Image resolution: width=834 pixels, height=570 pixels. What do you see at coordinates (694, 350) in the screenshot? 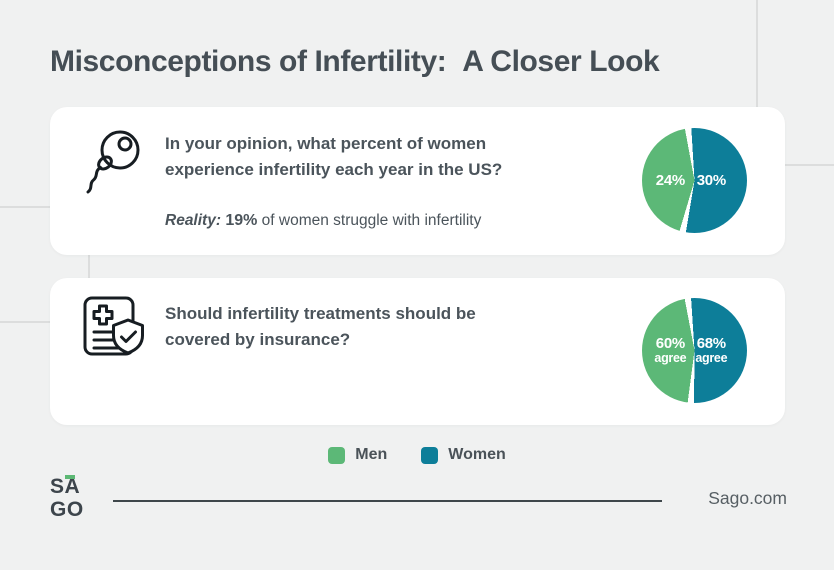
I see `pie-chart-insurance-coverage: 60% agree 68% agree` at bounding box center [694, 350].